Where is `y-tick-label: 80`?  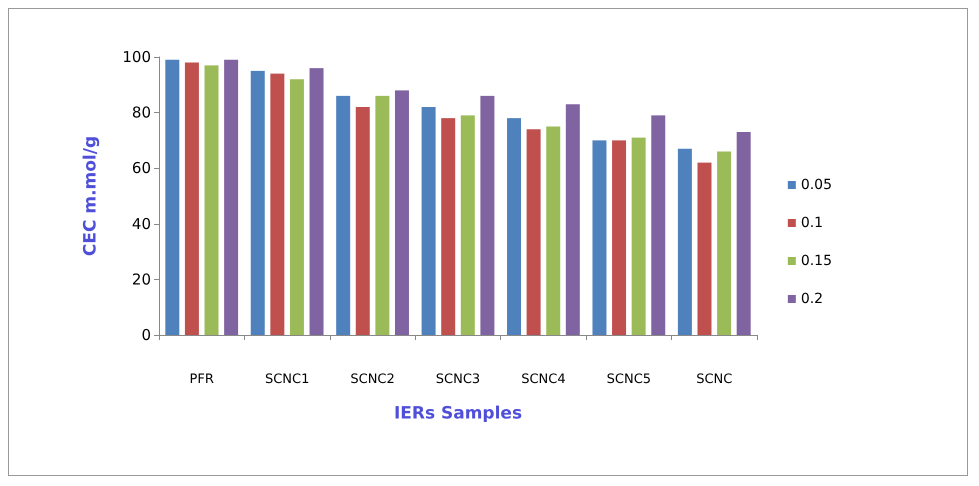 y-tick-label: 80 is located at coordinates (141, 113).